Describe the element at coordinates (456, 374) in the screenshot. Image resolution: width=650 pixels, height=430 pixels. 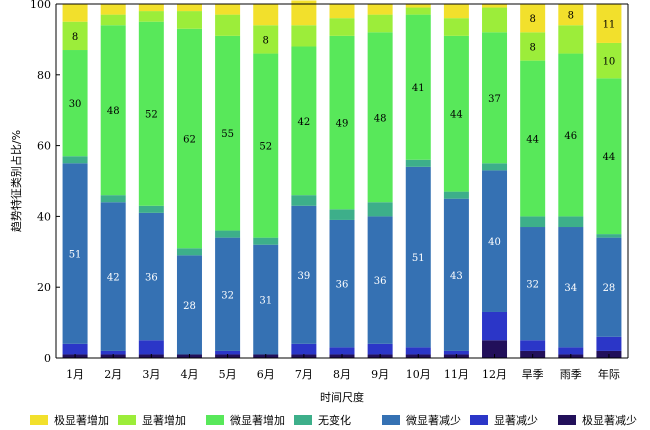
I see `x-tick-label: 11月` at that location.